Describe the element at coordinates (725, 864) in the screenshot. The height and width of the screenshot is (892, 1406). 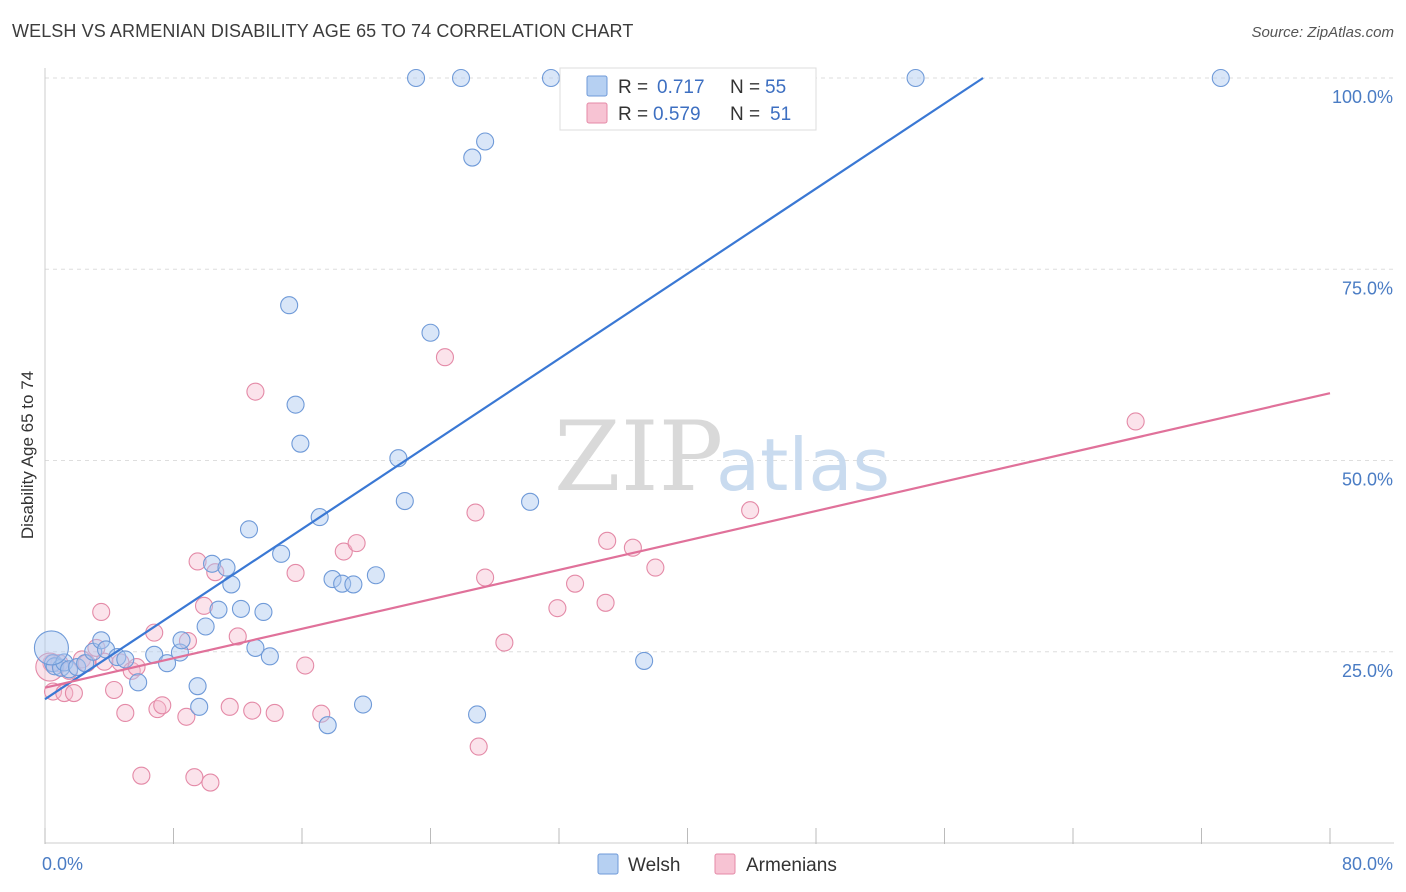
I see `bottom-legend-armenians-swatch` at that location.